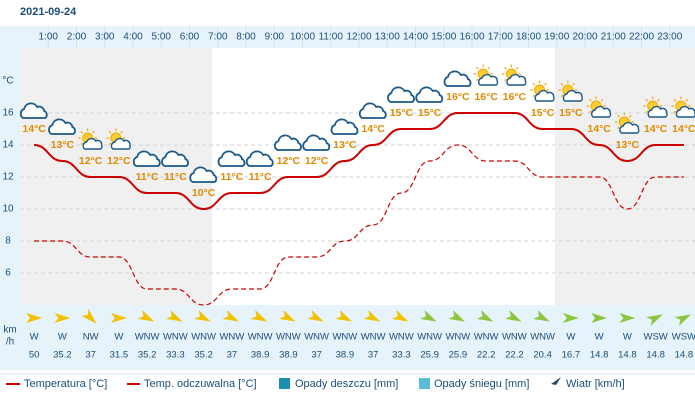 The image size is (695, 413). Describe the element at coordinates (655, 337) in the screenshot. I see `wind-direction: WSW` at that location.